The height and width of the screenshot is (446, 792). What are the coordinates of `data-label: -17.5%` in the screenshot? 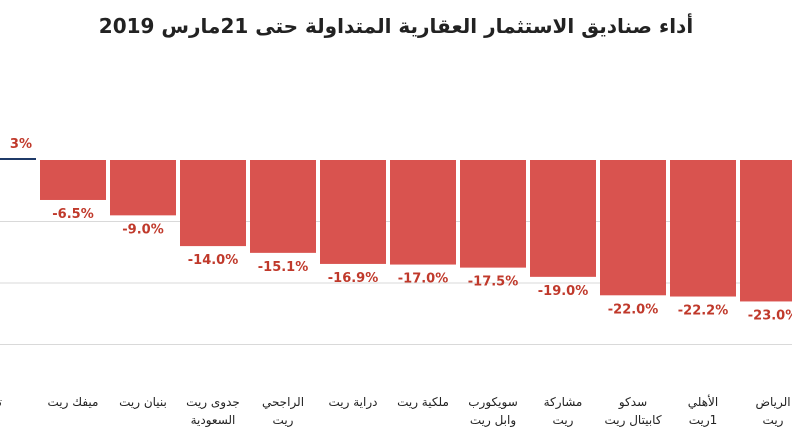 It's located at (493, 282).